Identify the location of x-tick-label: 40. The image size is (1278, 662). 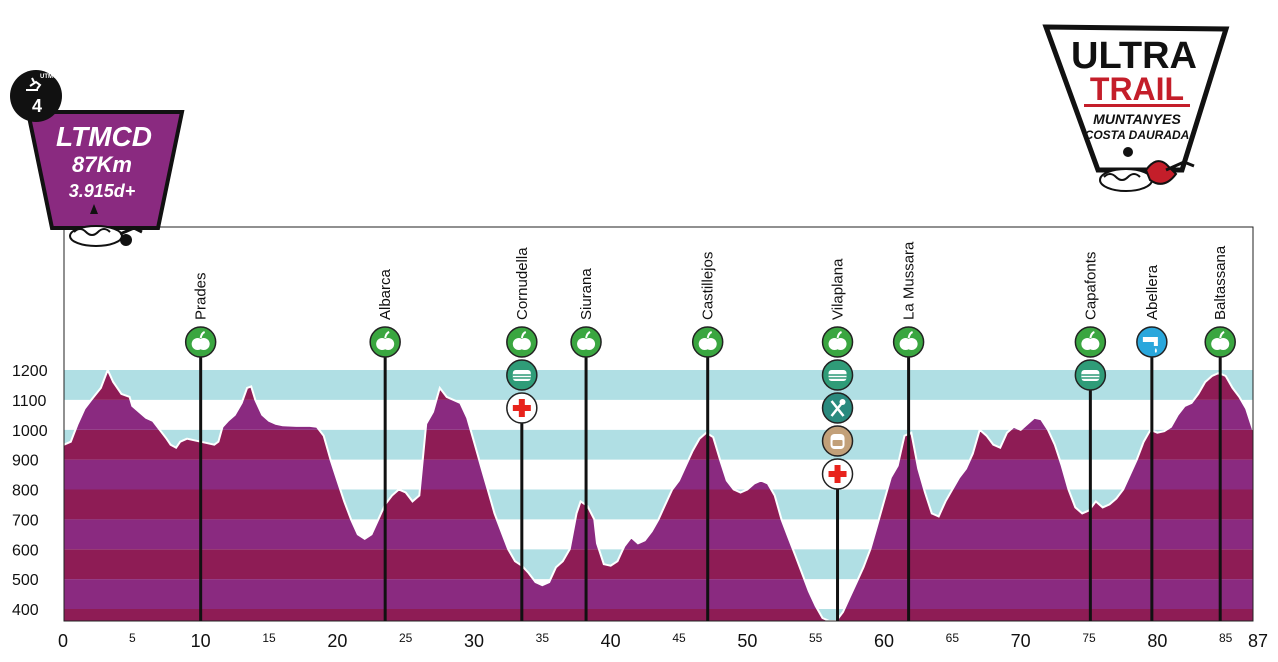
(611, 641).